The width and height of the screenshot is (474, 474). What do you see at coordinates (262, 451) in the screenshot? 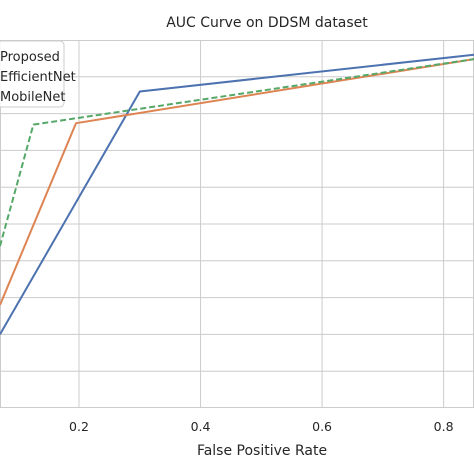
I see `x-axis-label: False Positive Rate` at bounding box center [262, 451].